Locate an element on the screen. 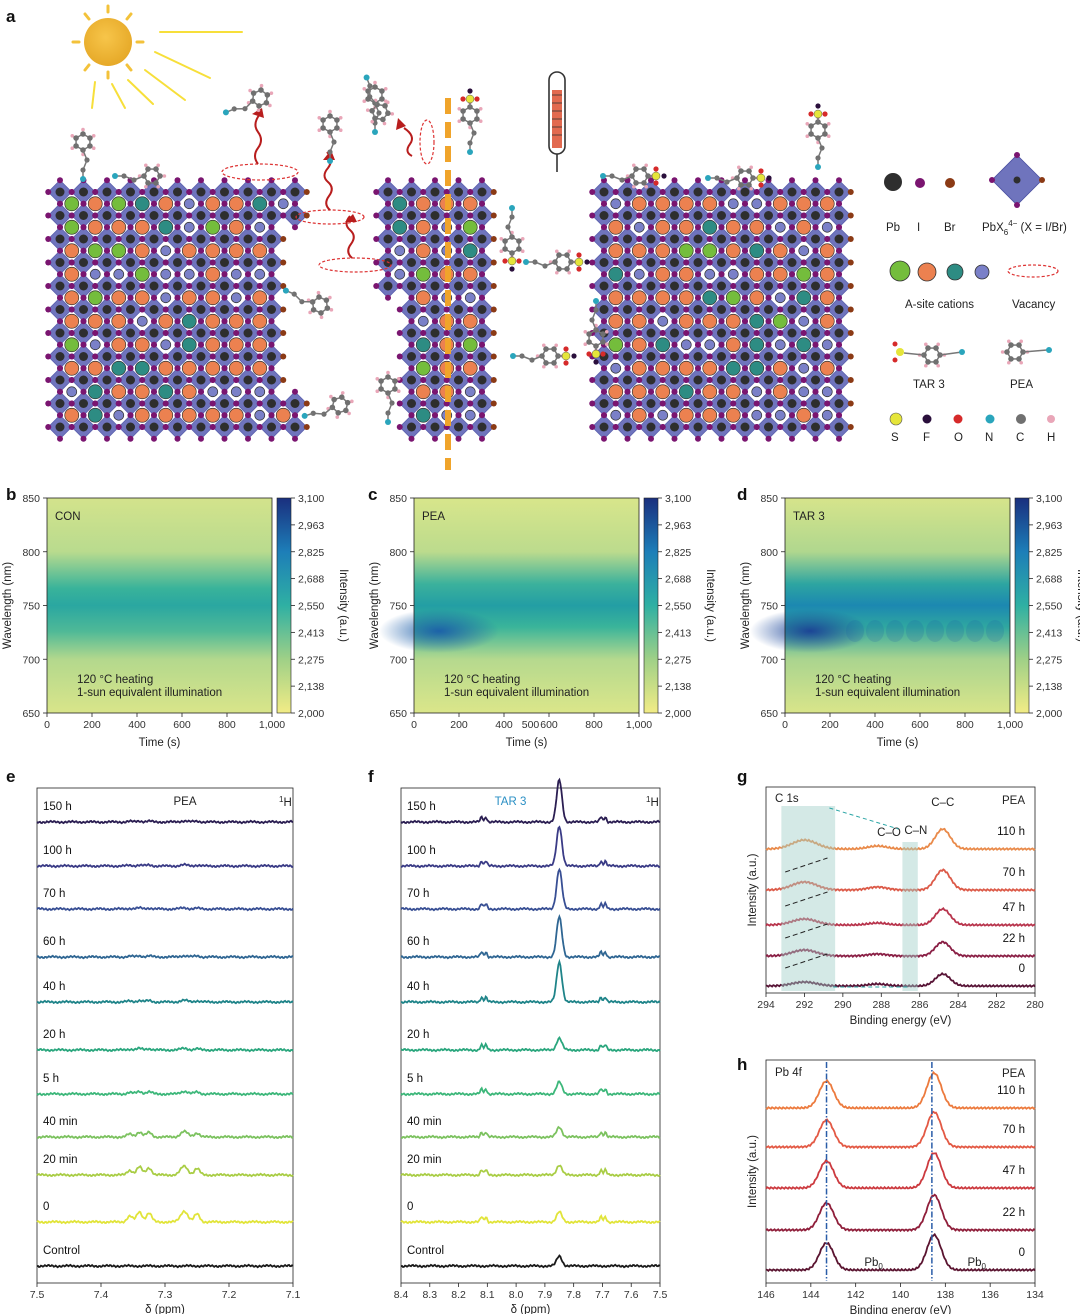 The height and width of the screenshot is (1314, 1080). perovskite-lattice-left is located at coordinates (177, 309).